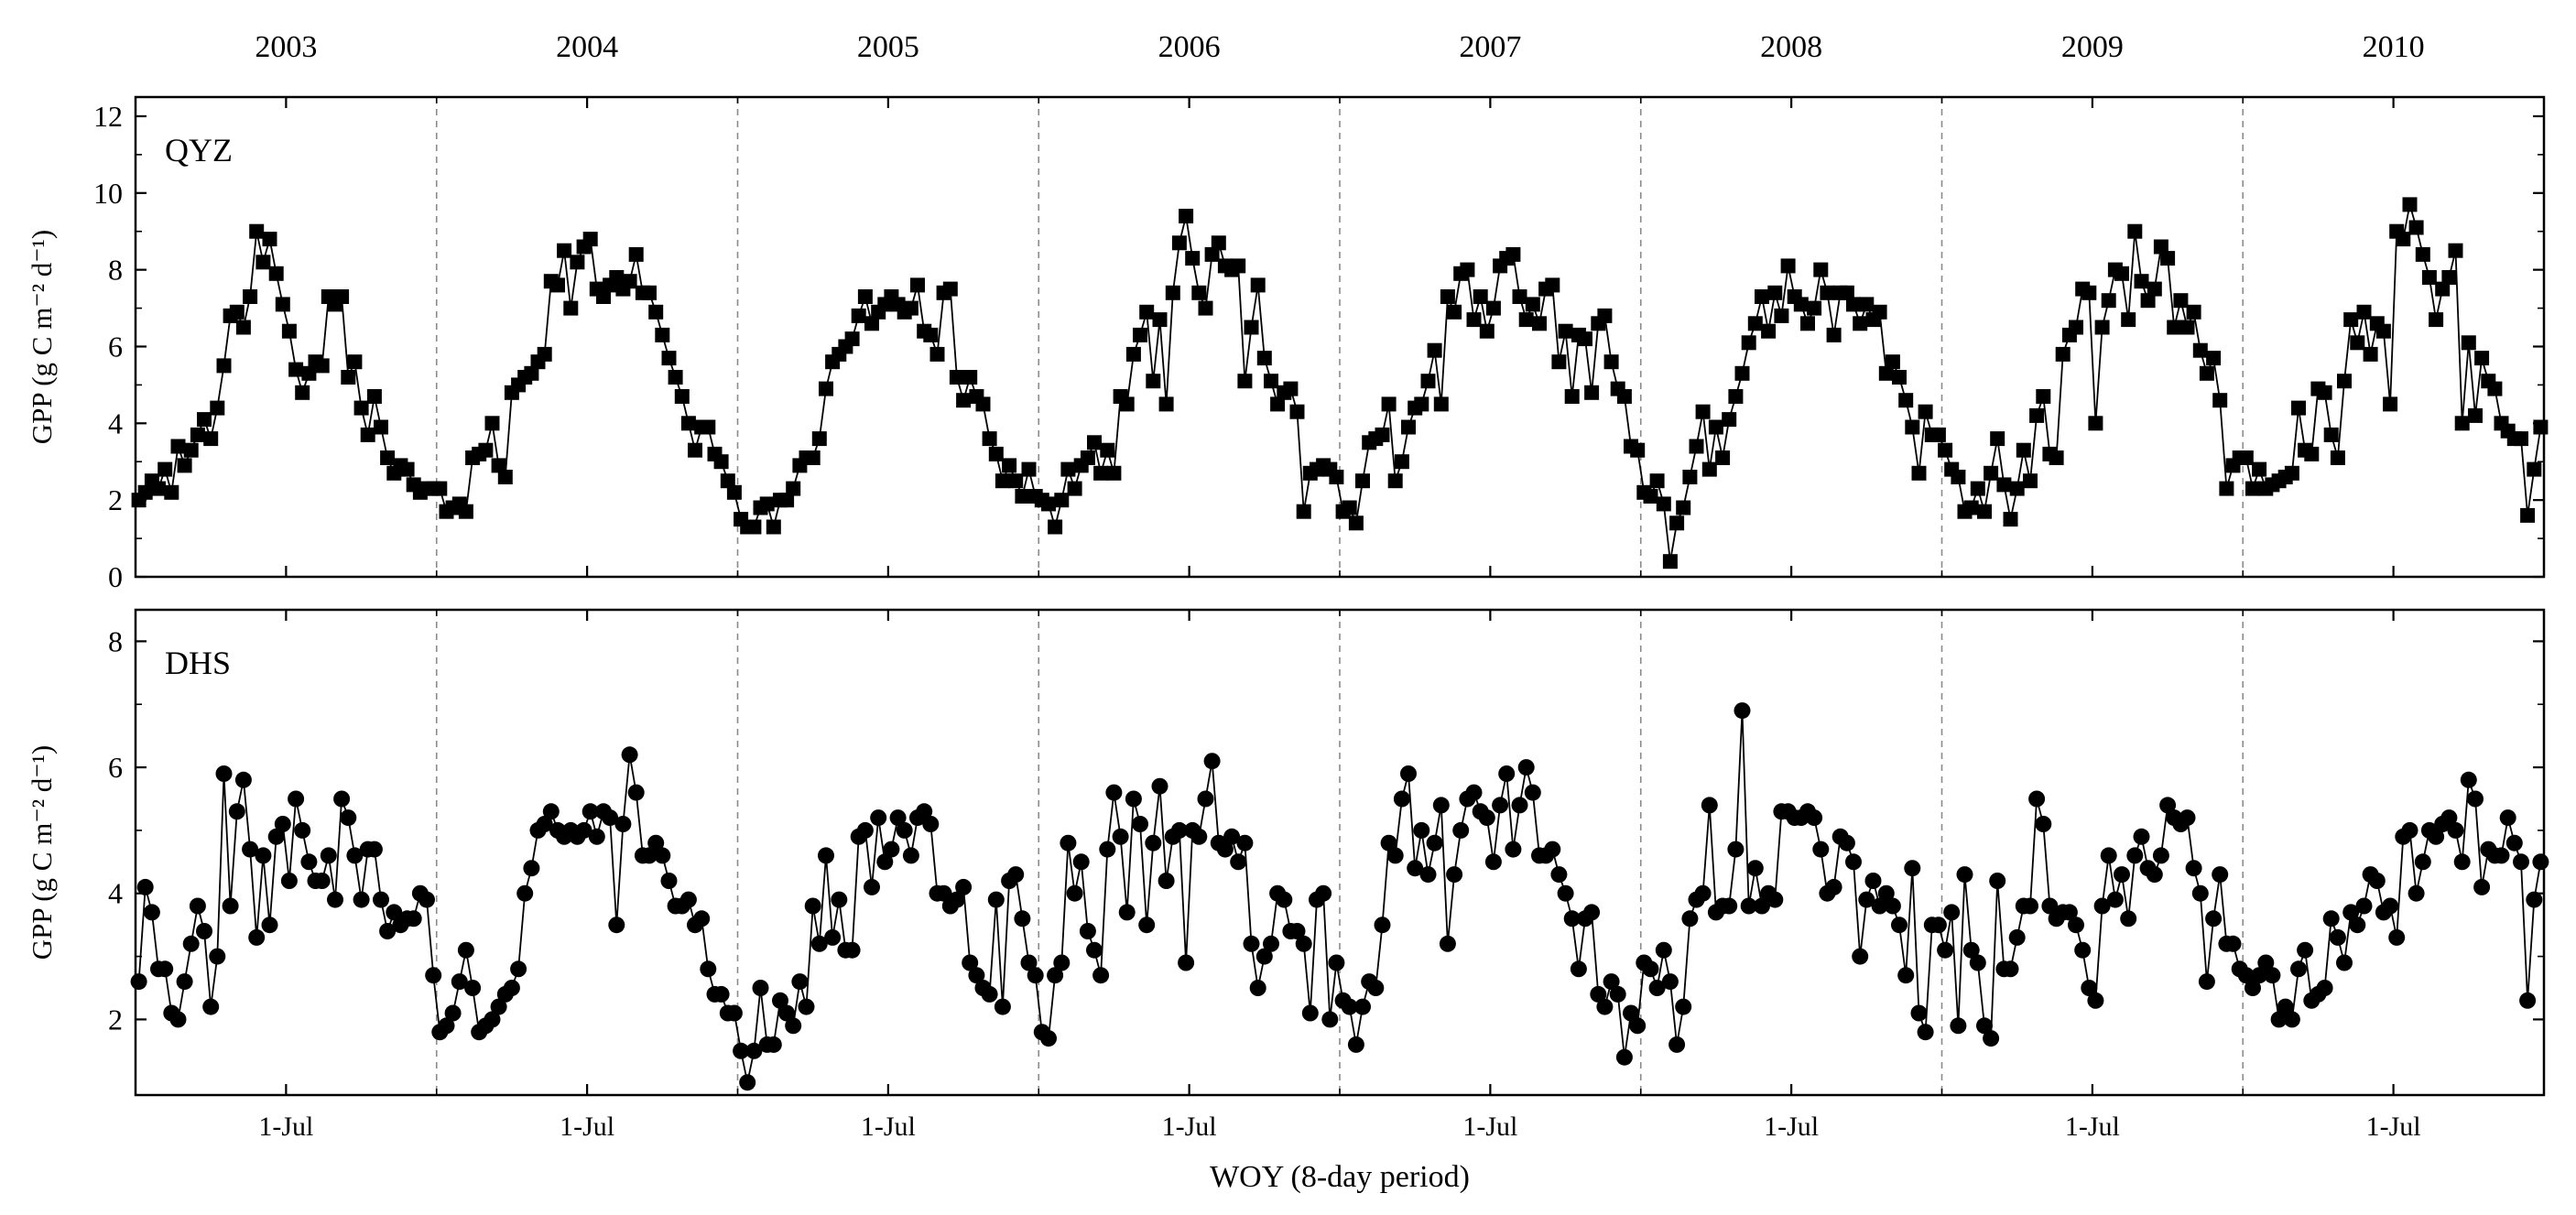 Image resolution: width=2576 pixels, height=1215 pixels. I want to click on year-label-2007: 2007, so click(1490, 47).